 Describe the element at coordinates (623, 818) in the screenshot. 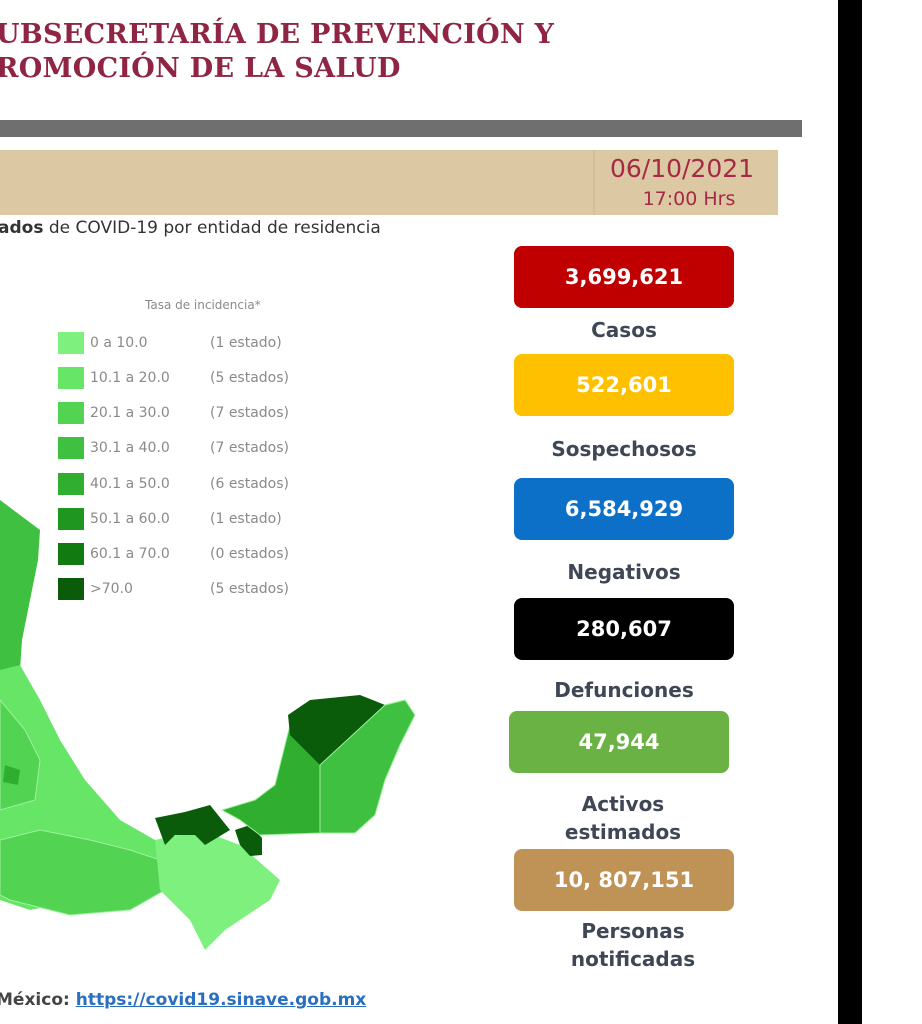

I see `stat-activos-label: Activos estimados` at that location.